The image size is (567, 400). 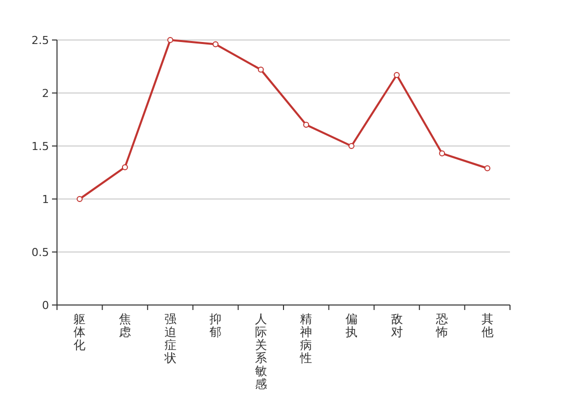 What do you see at coordinates (216, 325) in the screenshot?
I see `x-tick-label: 抑郁` at bounding box center [216, 325].